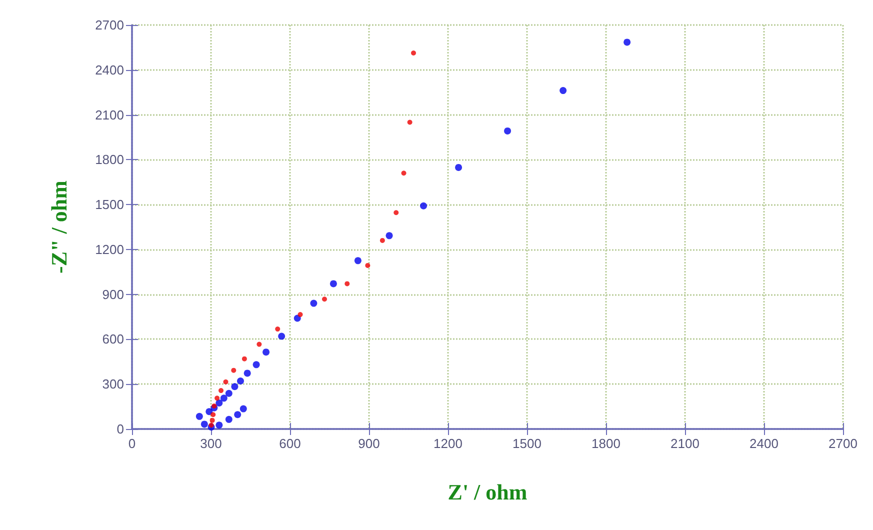  Describe the element at coordinates (113, 339) in the screenshot. I see `y-tick-label: 600` at that location.